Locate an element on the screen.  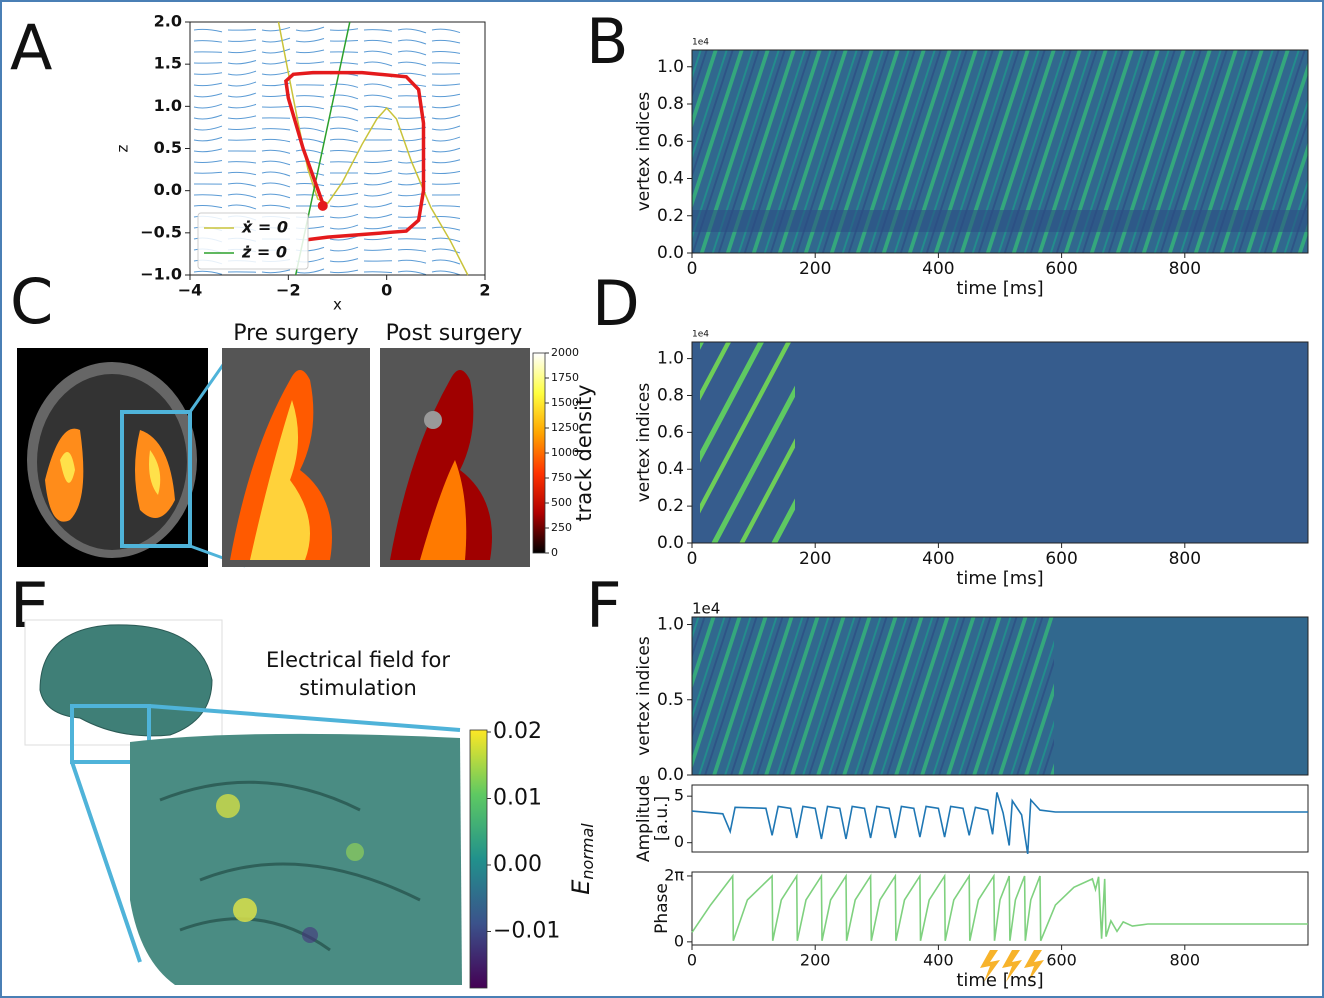
colorbar-tick-label: 500 is located at coordinates (561, 502).